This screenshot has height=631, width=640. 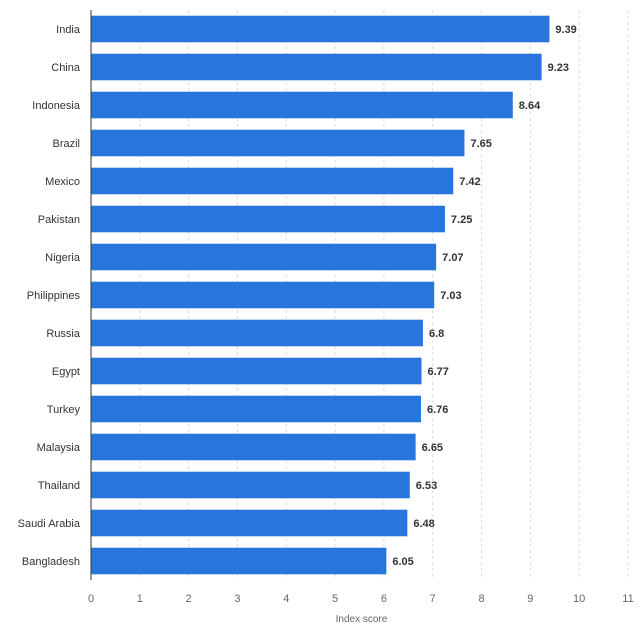 What do you see at coordinates (66, 144) in the screenshot?
I see `category-label: Brazil` at bounding box center [66, 144].